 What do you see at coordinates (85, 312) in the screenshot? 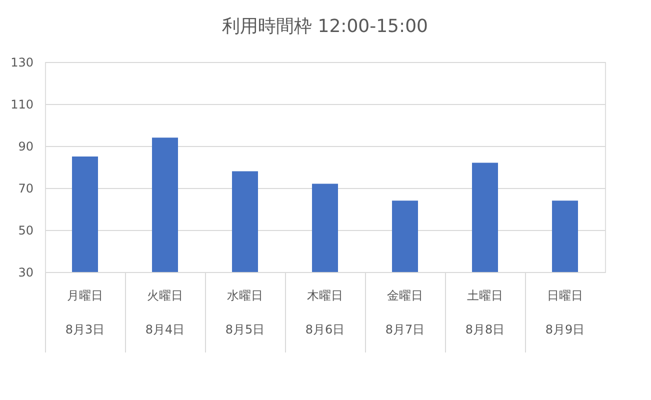
I see `category-label: 月曜日 8月3日` at bounding box center [85, 312].